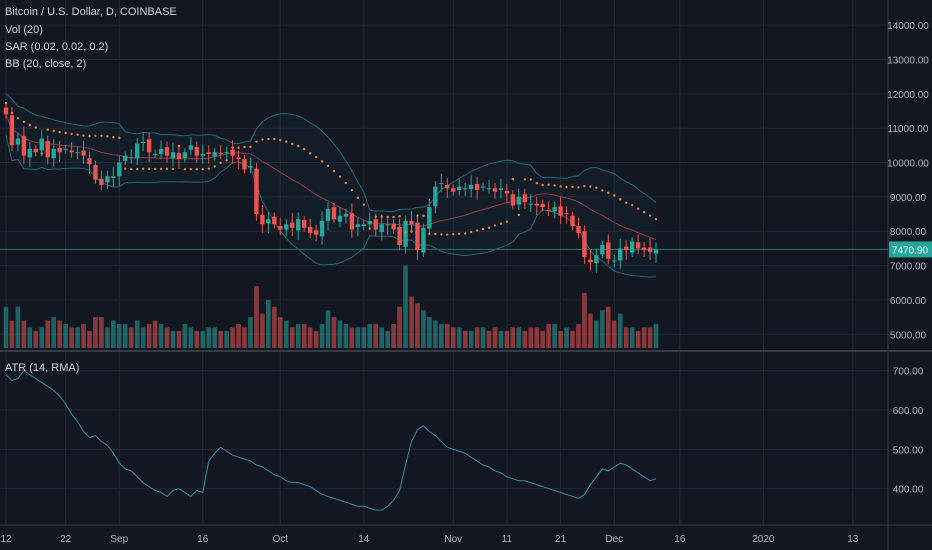 The image size is (932, 550). I want to click on time-tick-label: 22, so click(66, 539).